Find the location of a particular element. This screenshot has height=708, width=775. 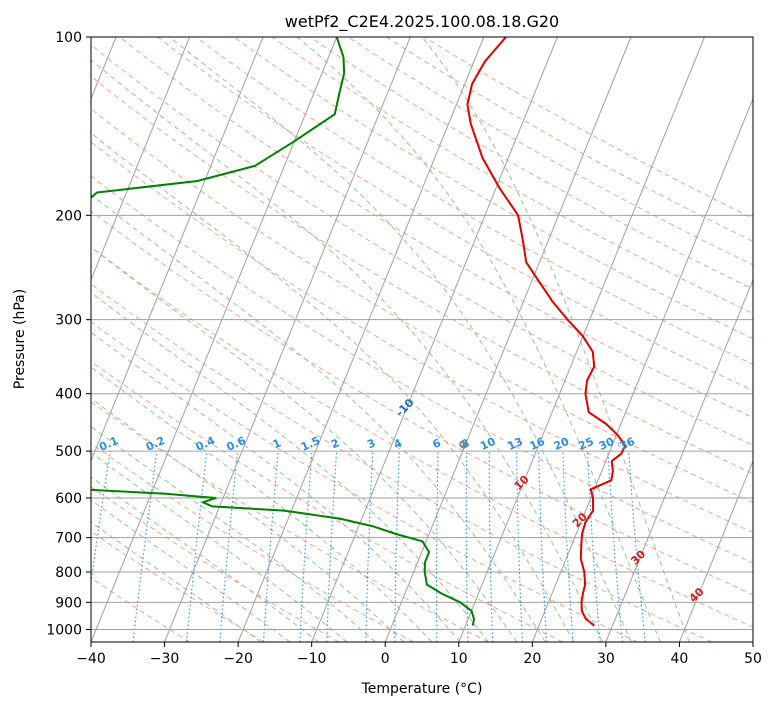

y-axis-ticks: 100 200 300 400 500 600 700 800 900 1000 is located at coordinates (68, 334).